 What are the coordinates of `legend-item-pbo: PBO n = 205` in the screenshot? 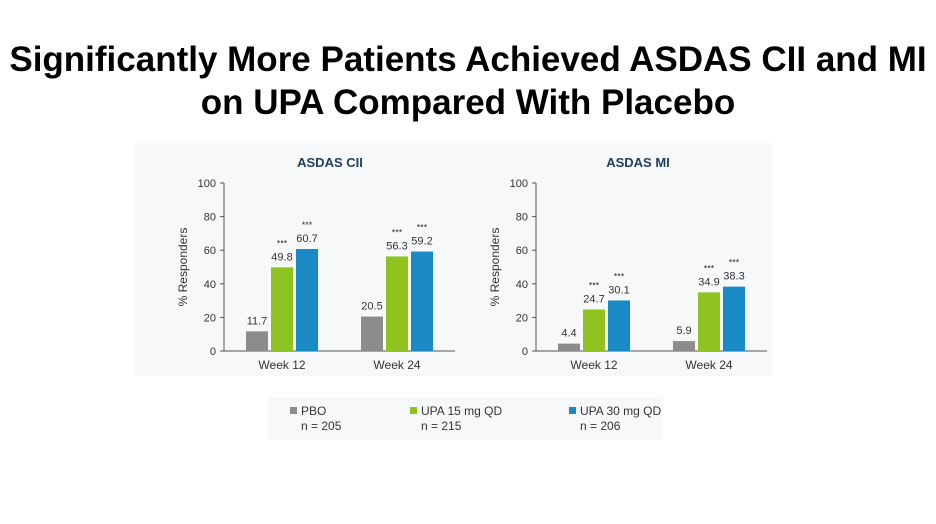 It's located at (315, 419).